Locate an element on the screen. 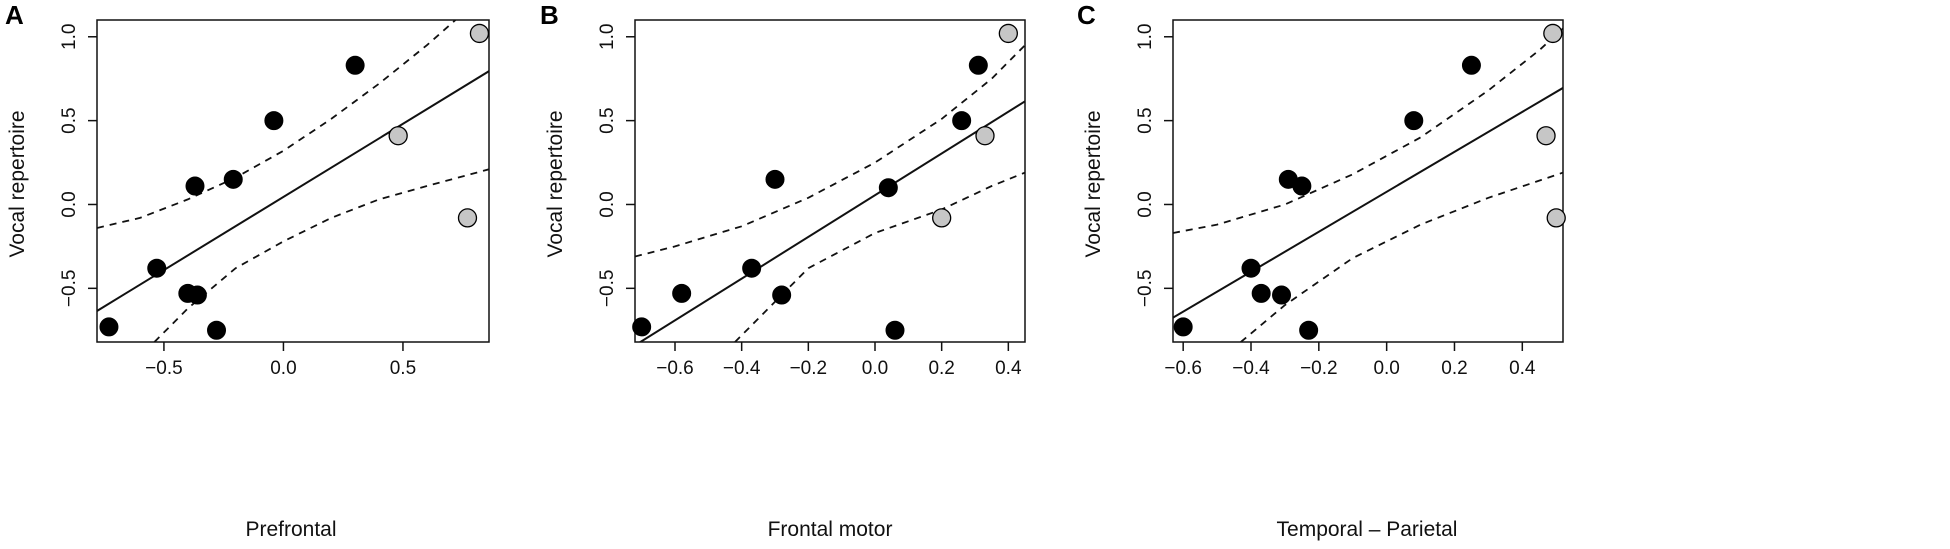  x-axis-label: Temporal – Parietal is located at coordinates (1367, 529).